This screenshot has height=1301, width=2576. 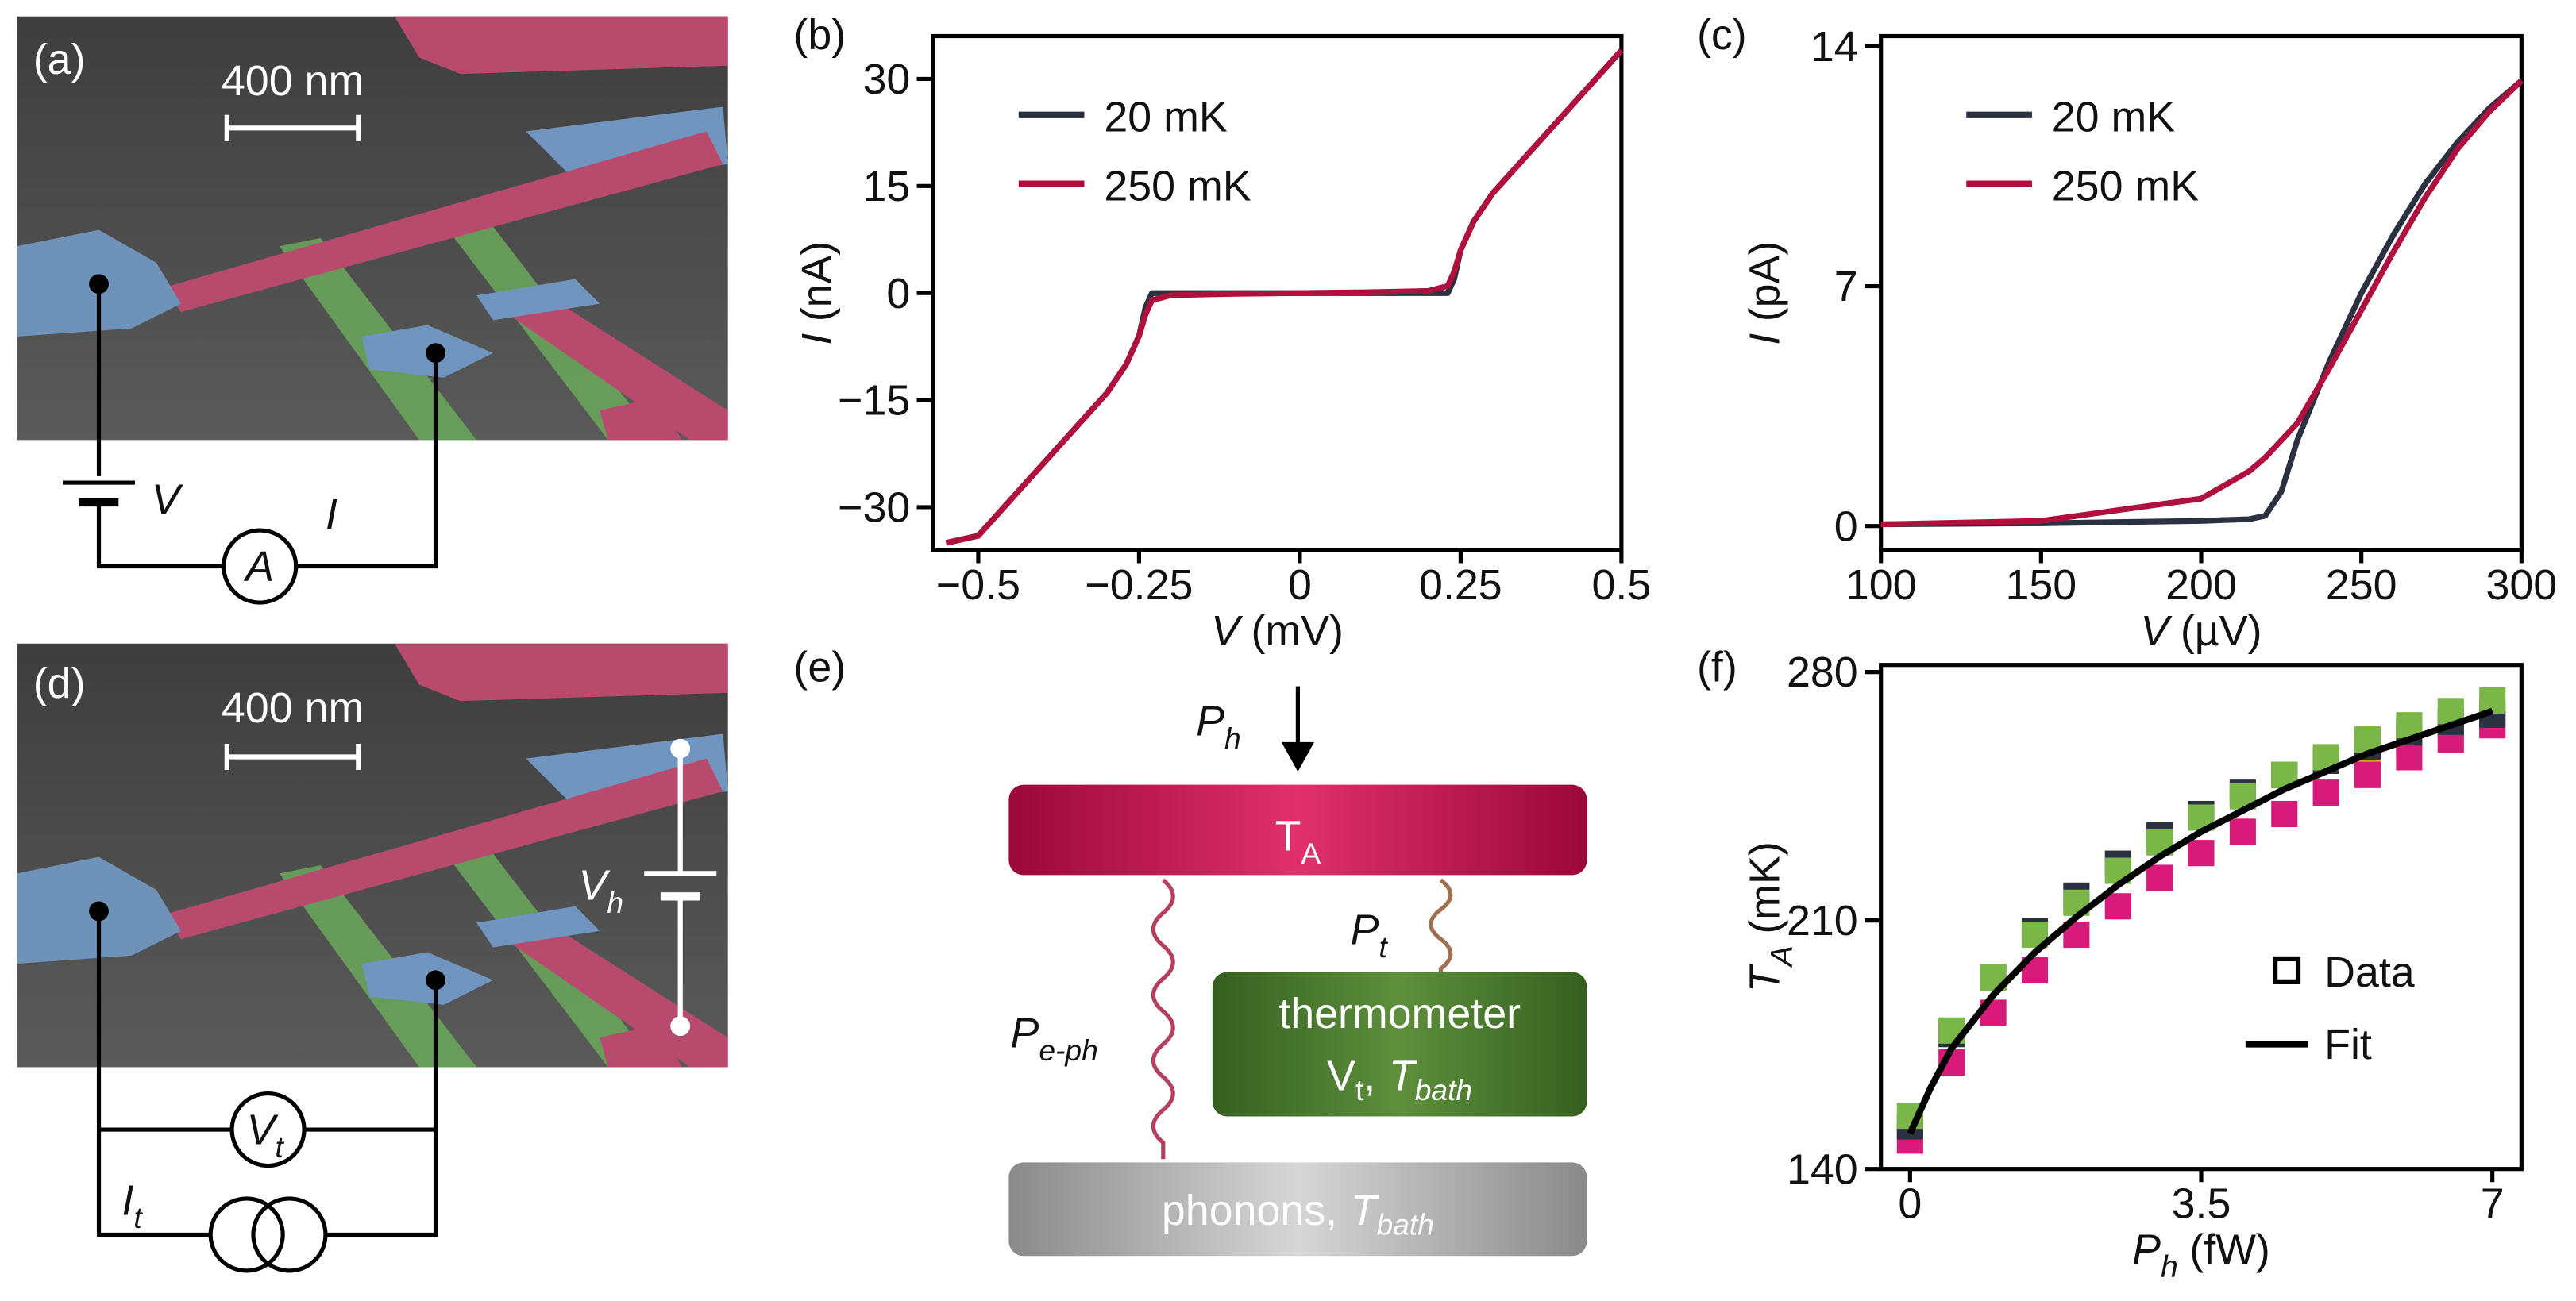 What do you see at coordinates (680, 887) in the screenshot?
I see `heater-circuit` at bounding box center [680, 887].